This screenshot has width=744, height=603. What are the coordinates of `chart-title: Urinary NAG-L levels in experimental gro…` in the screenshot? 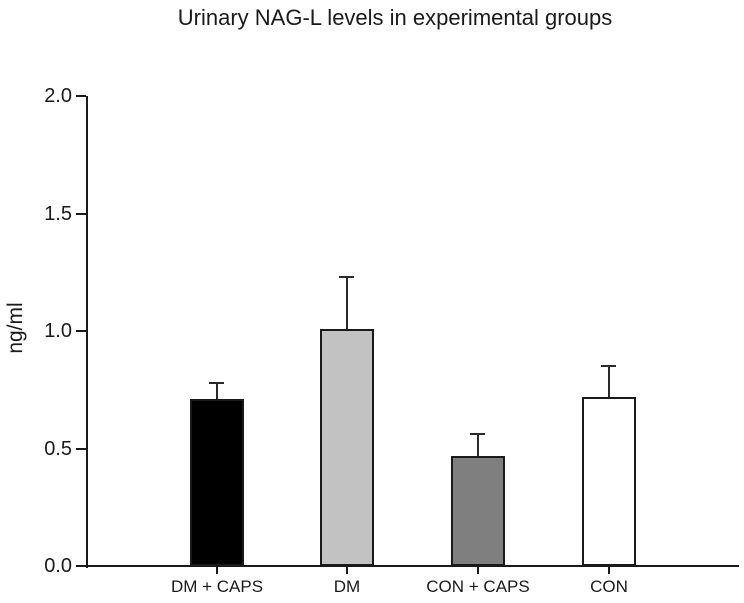 It's located at (395, 17).